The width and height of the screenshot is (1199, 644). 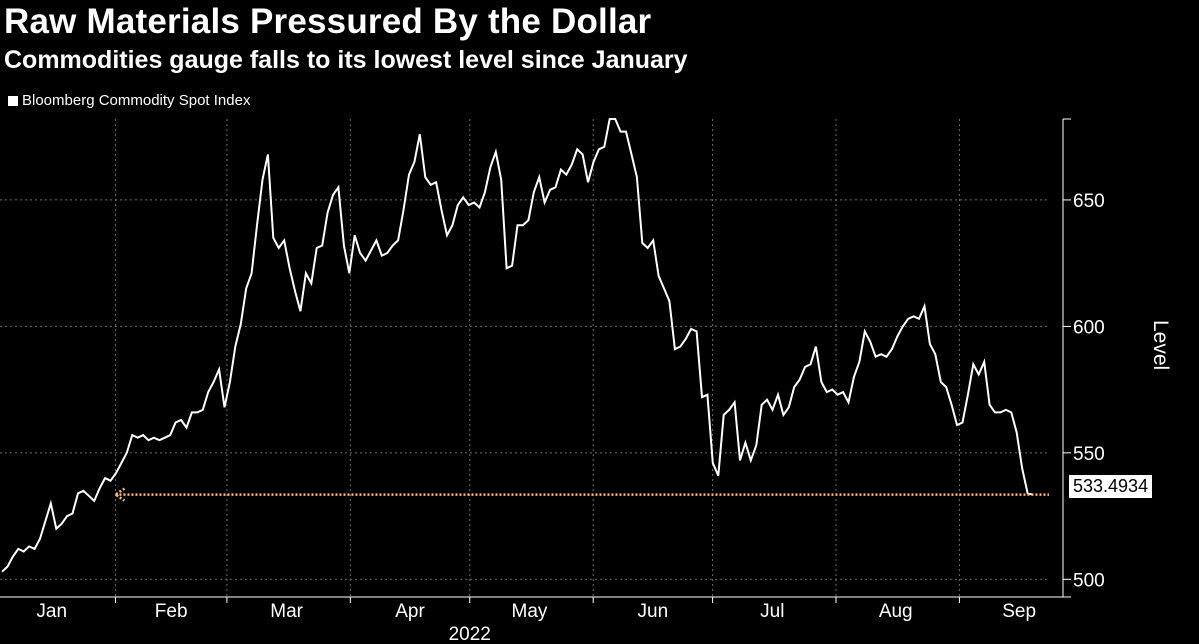 What do you see at coordinates (1019, 611) in the screenshot?
I see `x-tick-label: Sep` at bounding box center [1019, 611].